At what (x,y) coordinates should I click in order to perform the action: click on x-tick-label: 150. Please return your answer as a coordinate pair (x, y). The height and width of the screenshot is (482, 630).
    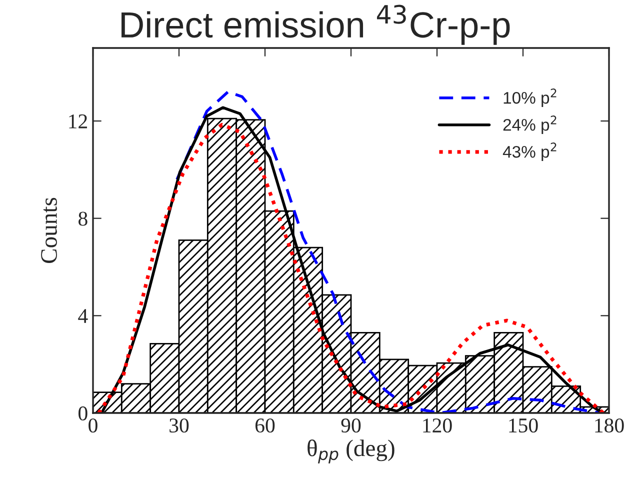
    Looking at the image, I should click on (523, 425).